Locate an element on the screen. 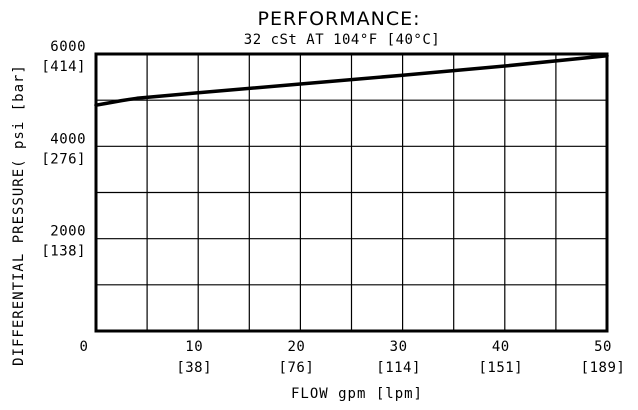 Image resolution: width=638 pixels, height=410 pixels. y-tick-sublabel: [138] is located at coordinates (63, 252).